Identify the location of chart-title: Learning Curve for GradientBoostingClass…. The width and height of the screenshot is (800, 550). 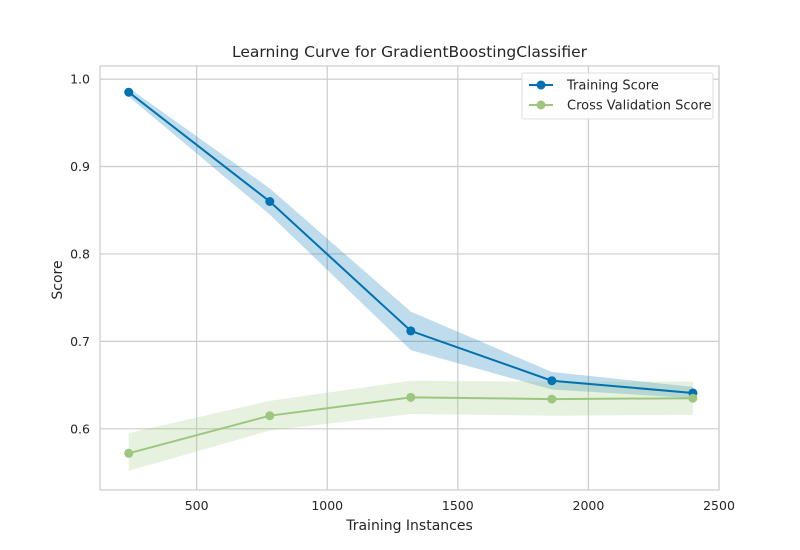
(410, 52).